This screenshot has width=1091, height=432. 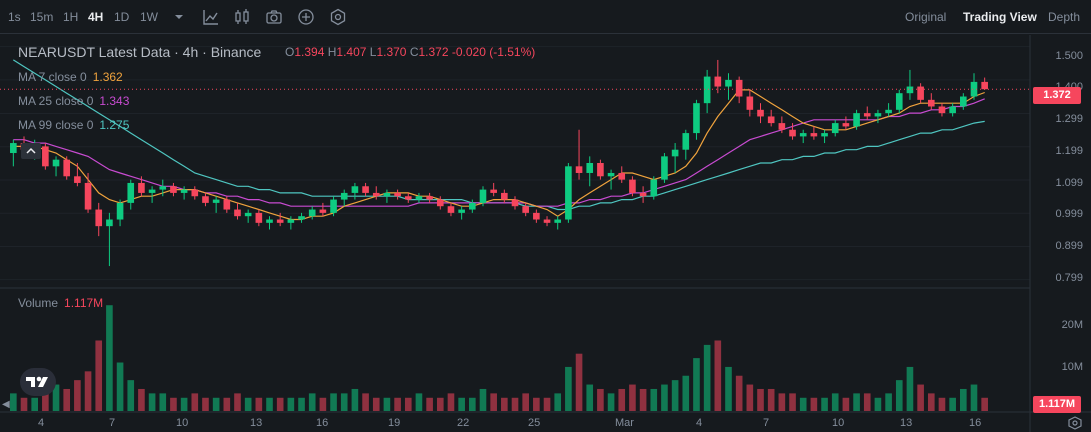 I want to click on volume-legend: Volume 1.117M, so click(x=60, y=303).